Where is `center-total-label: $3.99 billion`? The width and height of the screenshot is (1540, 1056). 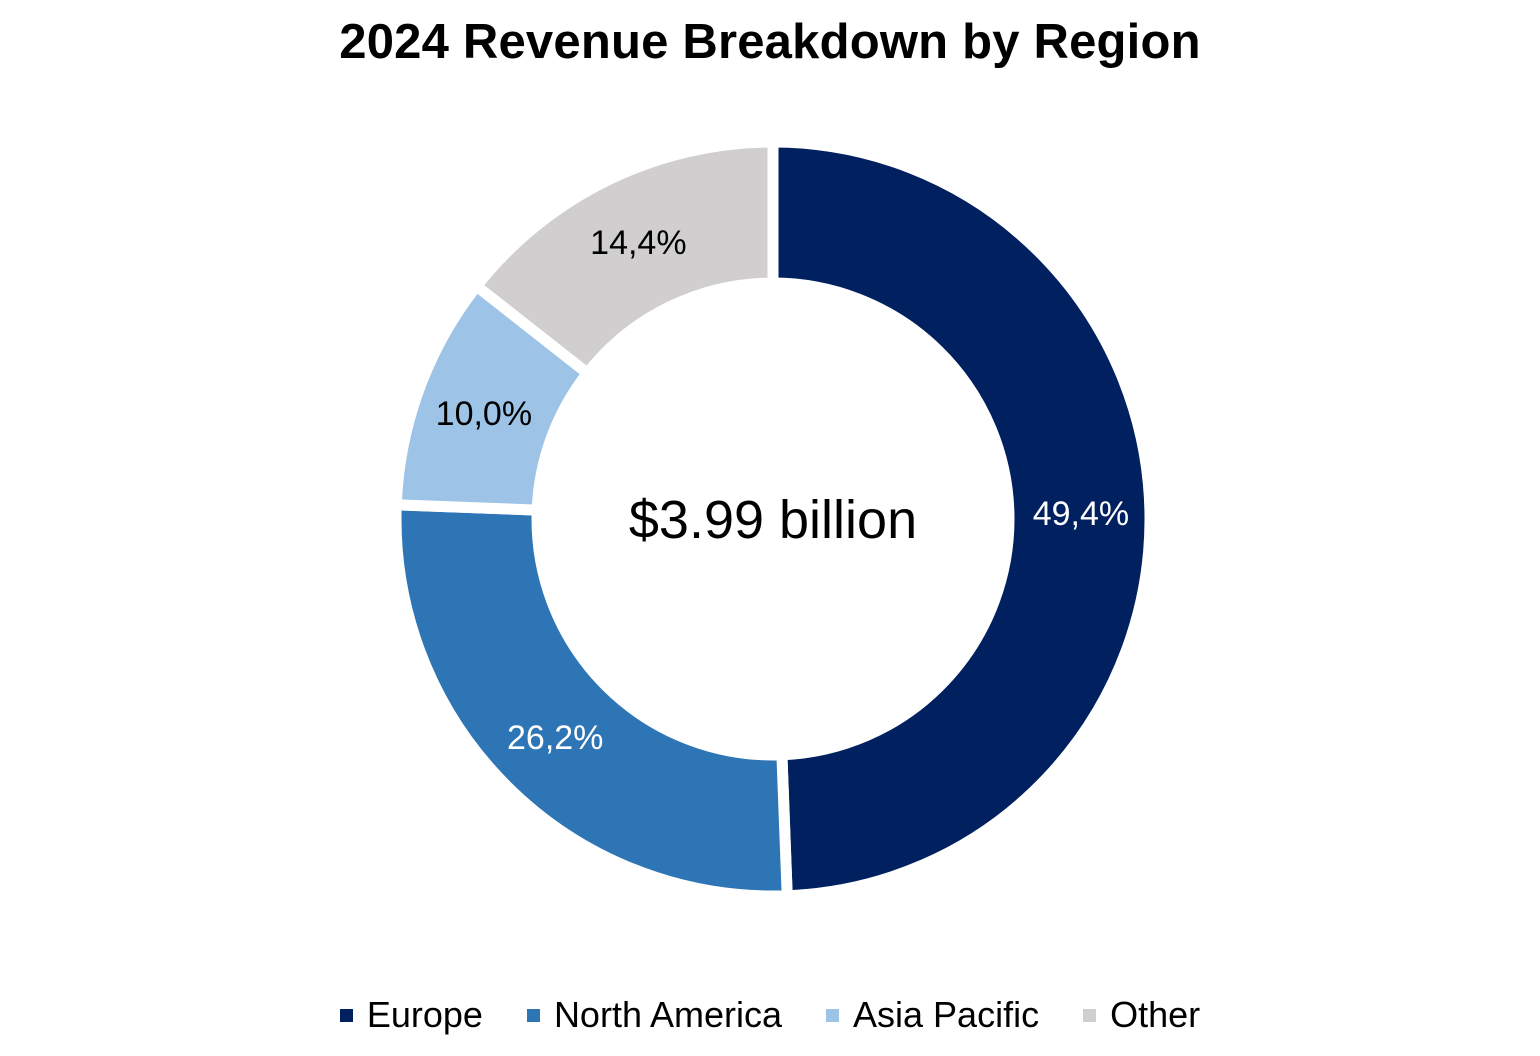 center-total-label: $3.99 billion is located at coordinates (773, 520).